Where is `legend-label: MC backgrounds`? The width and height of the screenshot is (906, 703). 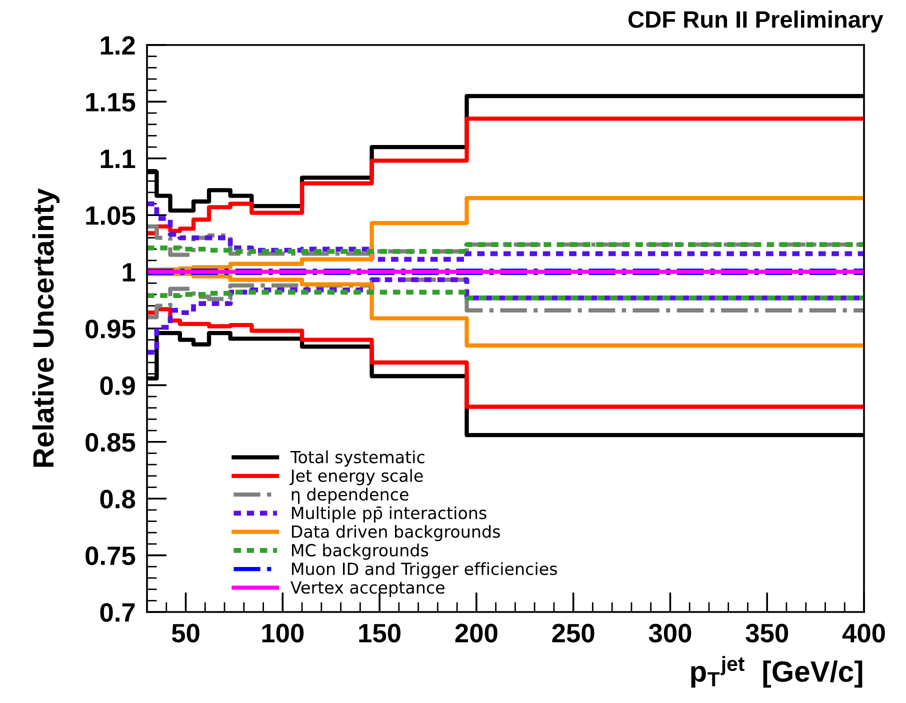
legend-label: MC backgrounds is located at coordinates (360, 552).